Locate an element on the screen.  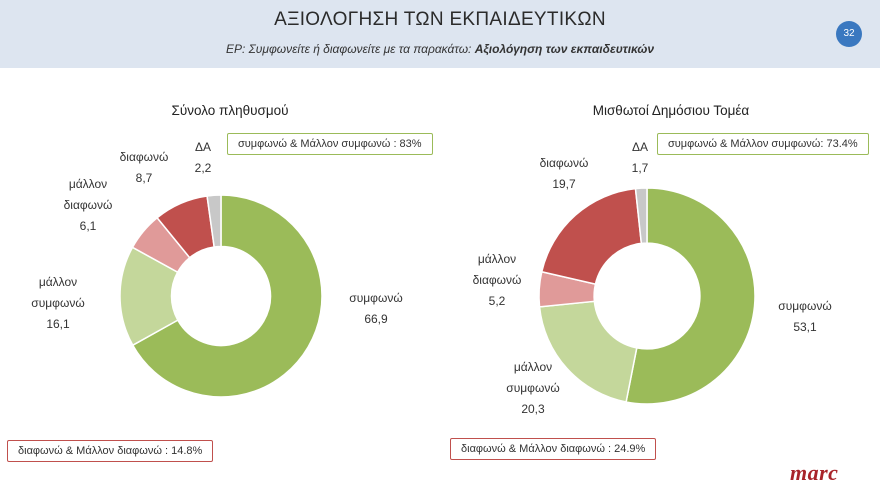
chart-2-category-dk: ΔΑ is located at coordinates (640, 147).